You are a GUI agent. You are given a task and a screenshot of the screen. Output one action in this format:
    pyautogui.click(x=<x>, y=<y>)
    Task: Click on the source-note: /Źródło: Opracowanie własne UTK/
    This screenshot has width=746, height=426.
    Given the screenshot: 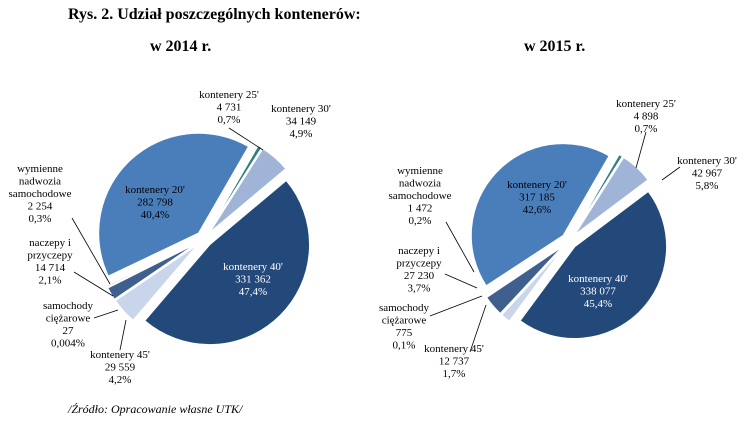 What is the action you would take?
    pyautogui.click(x=155, y=409)
    